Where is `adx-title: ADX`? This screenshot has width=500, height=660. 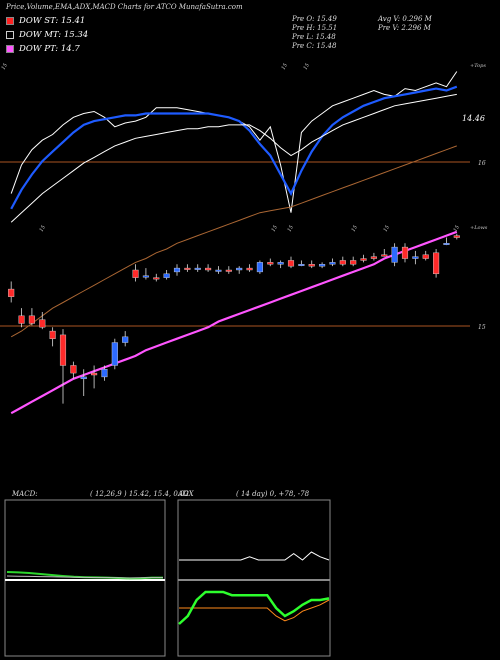 adx-title: ADX is located at coordinates (186, 494).